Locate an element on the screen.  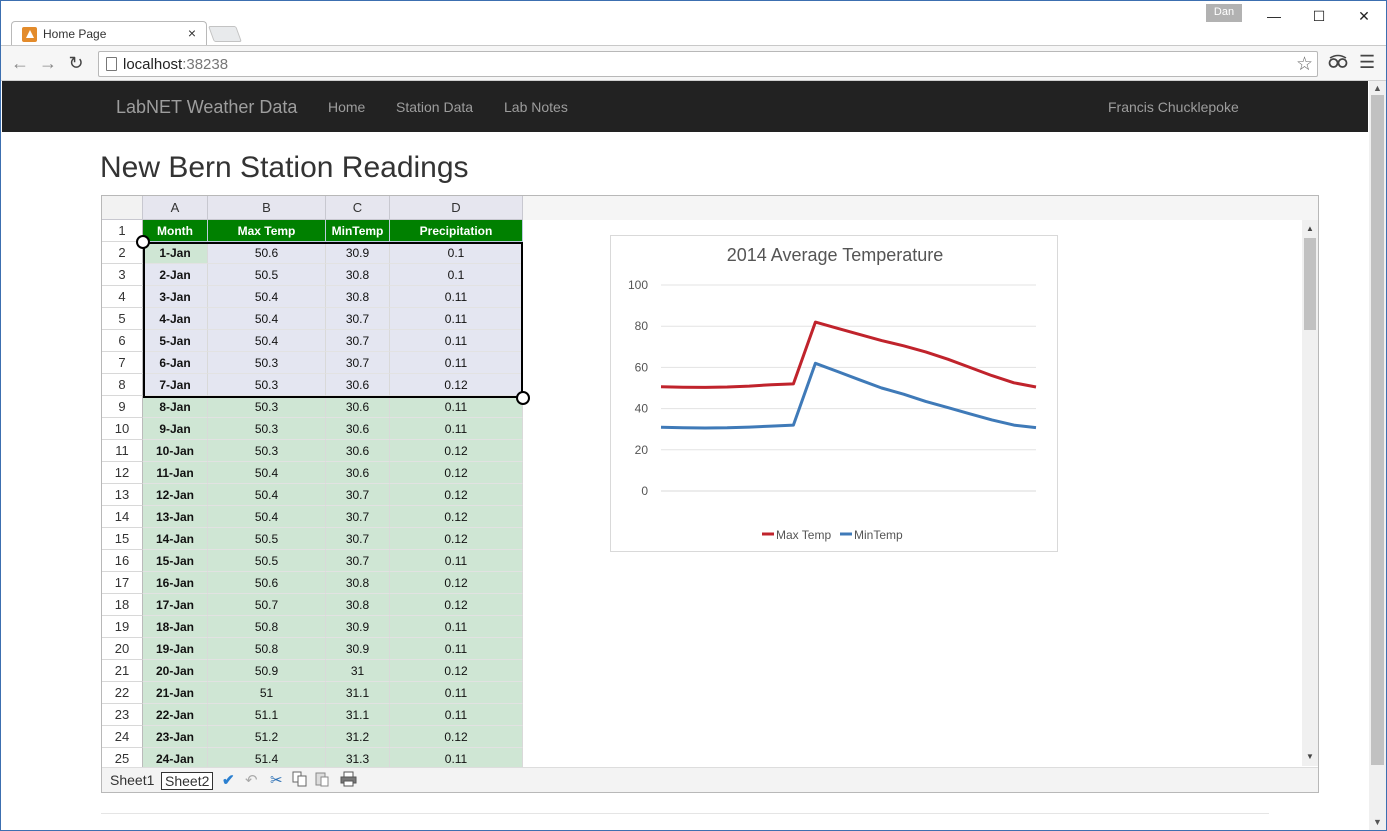
row-header: 6 is located at coordinates (122, 341).